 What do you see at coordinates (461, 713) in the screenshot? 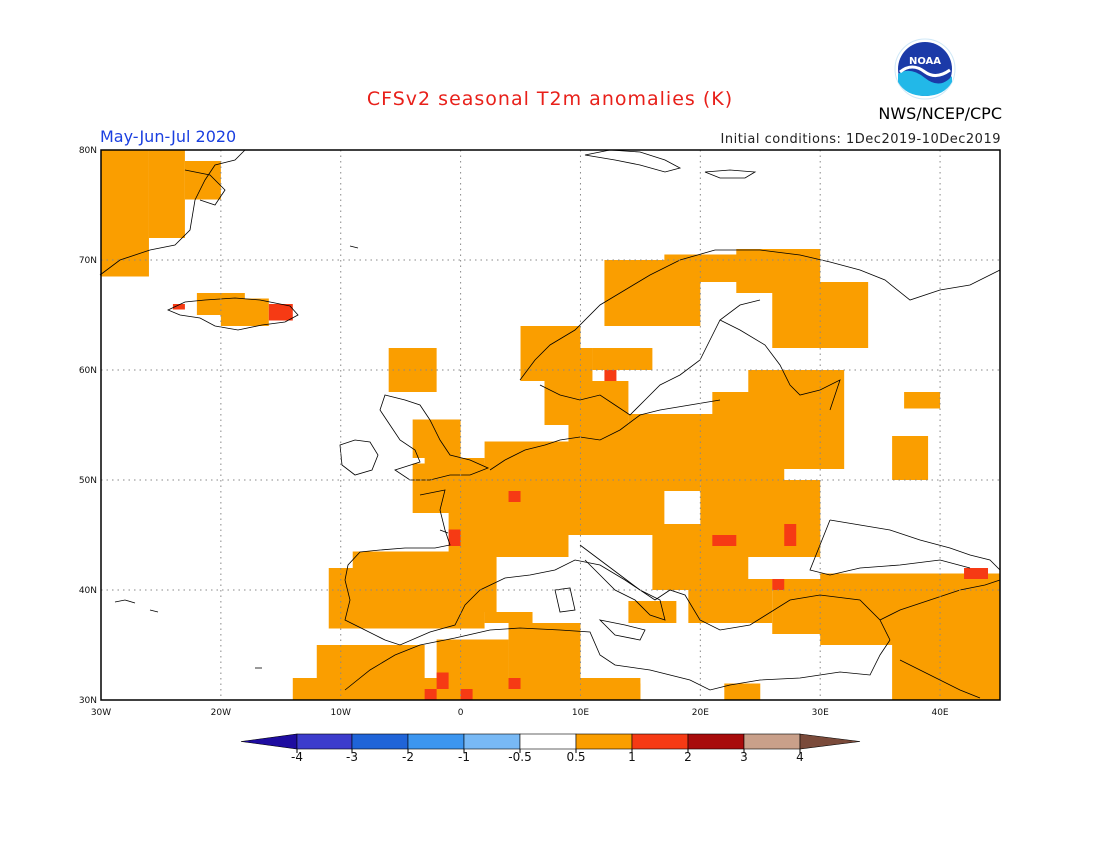
I see `lon-tick-label: 0` at bounding box center [461, 713].